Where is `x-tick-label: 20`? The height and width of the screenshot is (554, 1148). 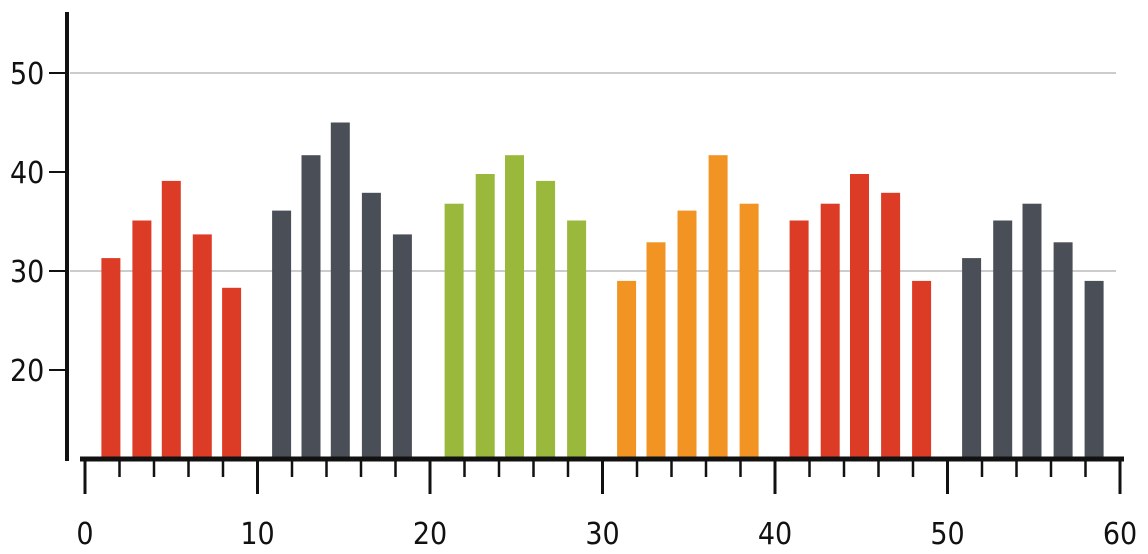 x-tick-label: 20 is located at coordinates (430, 534).